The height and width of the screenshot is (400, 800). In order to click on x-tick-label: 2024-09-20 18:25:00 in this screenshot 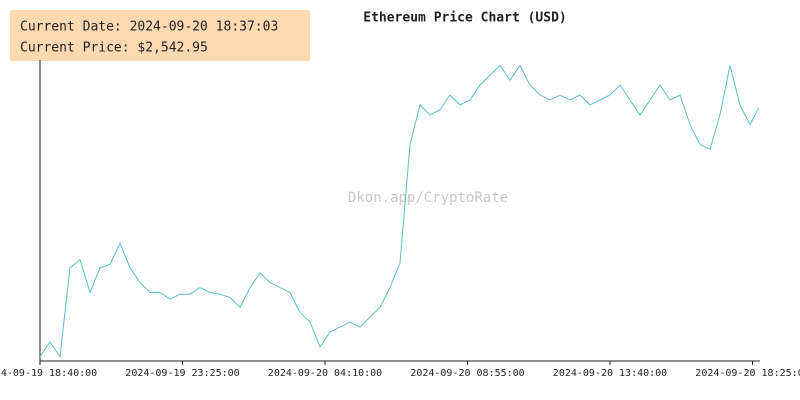, I will do `click(747, 373)`.